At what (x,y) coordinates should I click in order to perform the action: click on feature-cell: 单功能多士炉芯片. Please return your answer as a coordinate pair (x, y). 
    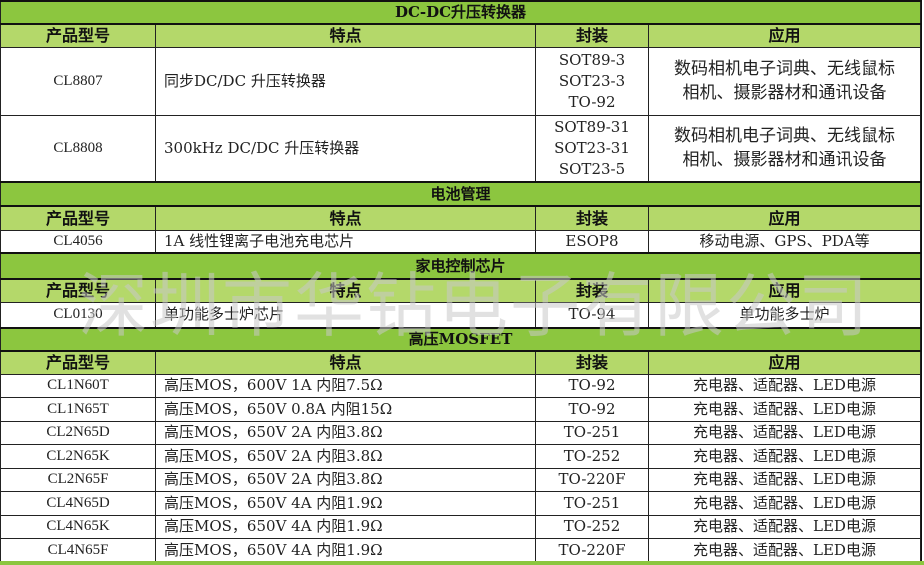
    Looking at the image, I should click on (345, 315).